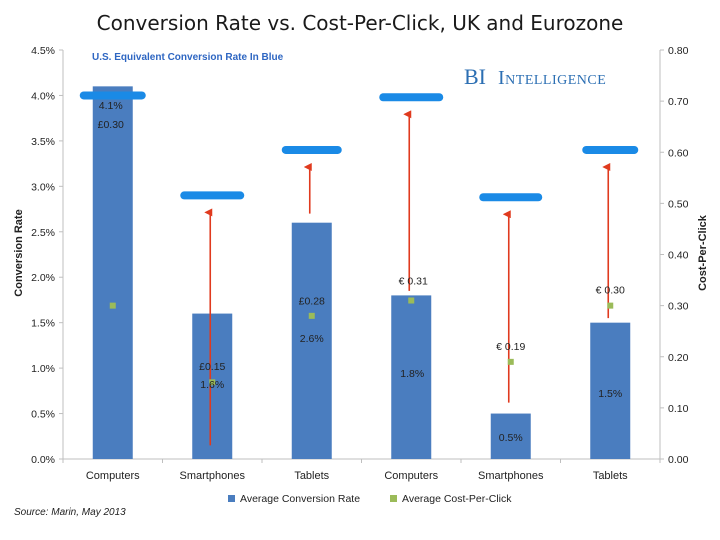 The width and height of the screenshot is (720, 540). What do you see at coordinates (678, 153) in the screenshot?
I see `y2-tick-label: 0.60` at bounding box center [678, 153].